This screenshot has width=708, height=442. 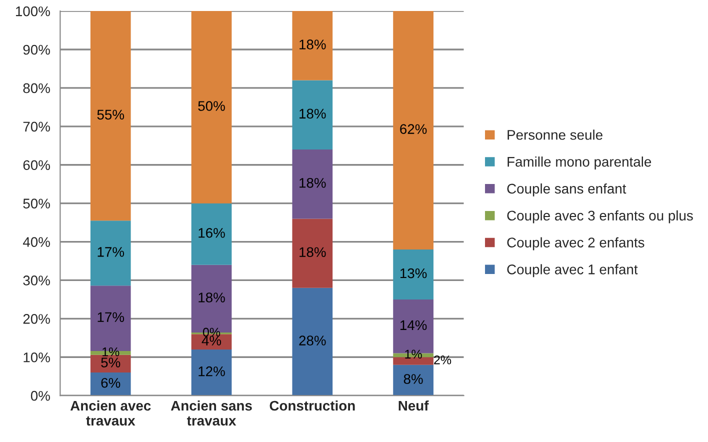 I want to click on data-label: 28%, so click(x=312, y=341).